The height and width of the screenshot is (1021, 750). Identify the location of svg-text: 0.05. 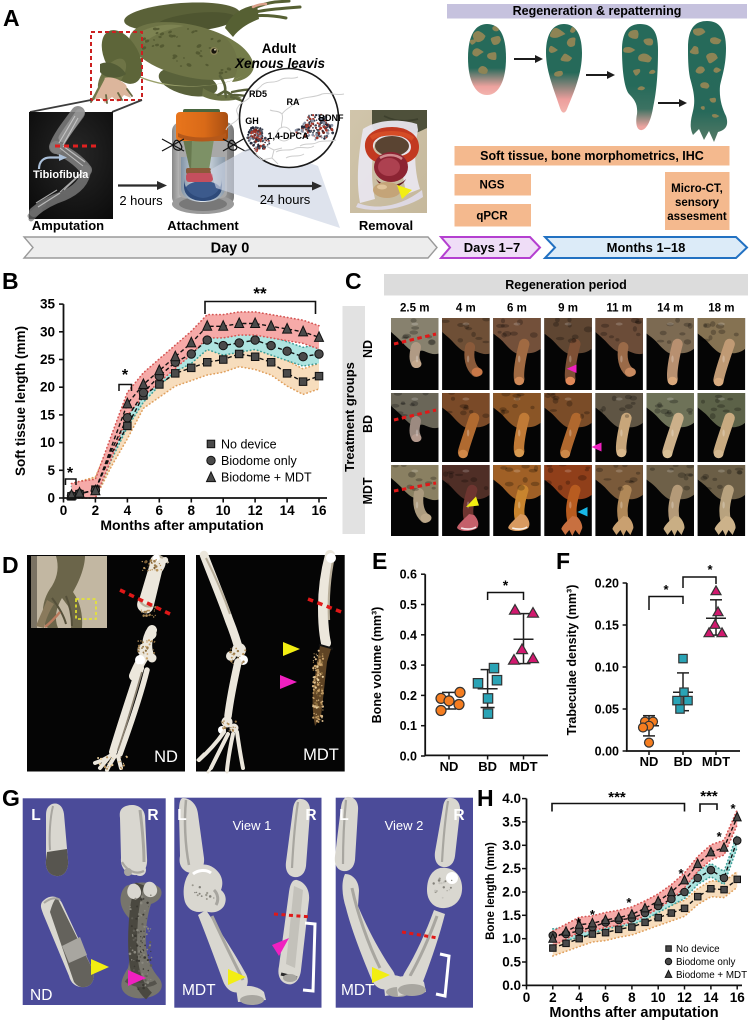
(607, 710).